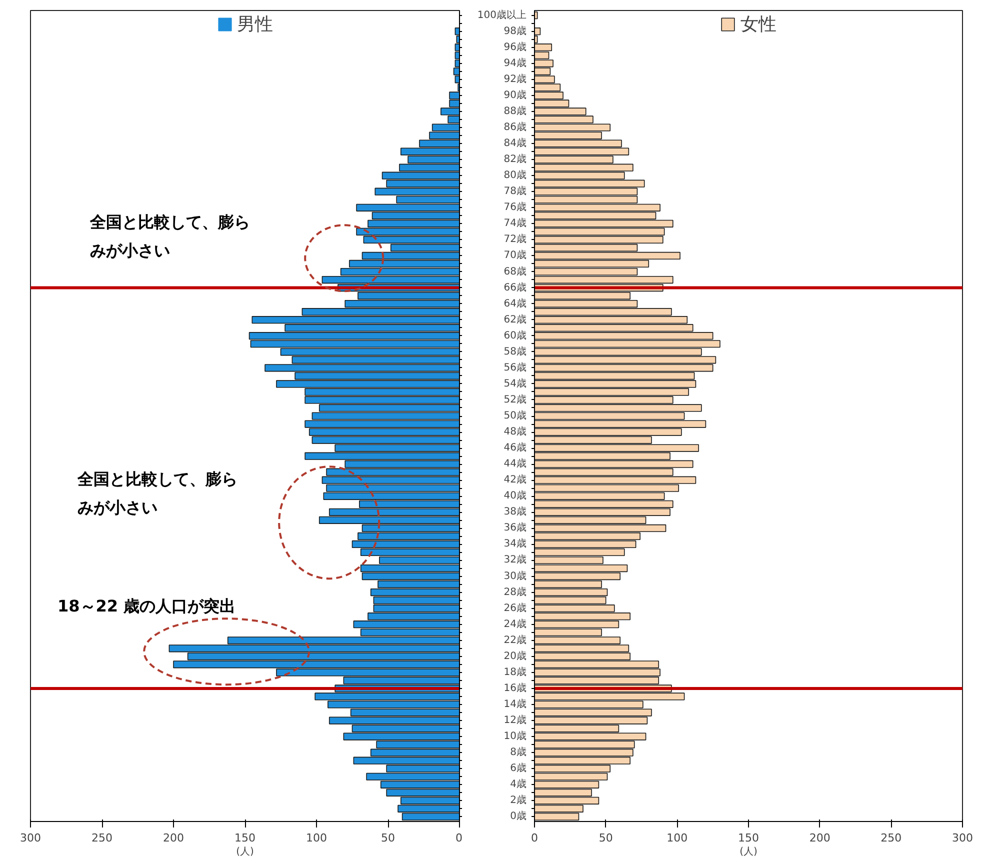 This screenshot has height=868, width=984. What do you see at coordinates (515, 62) in the screenshot?
I see `y-tick-label: 94歳` at bounding box center [515, 62].